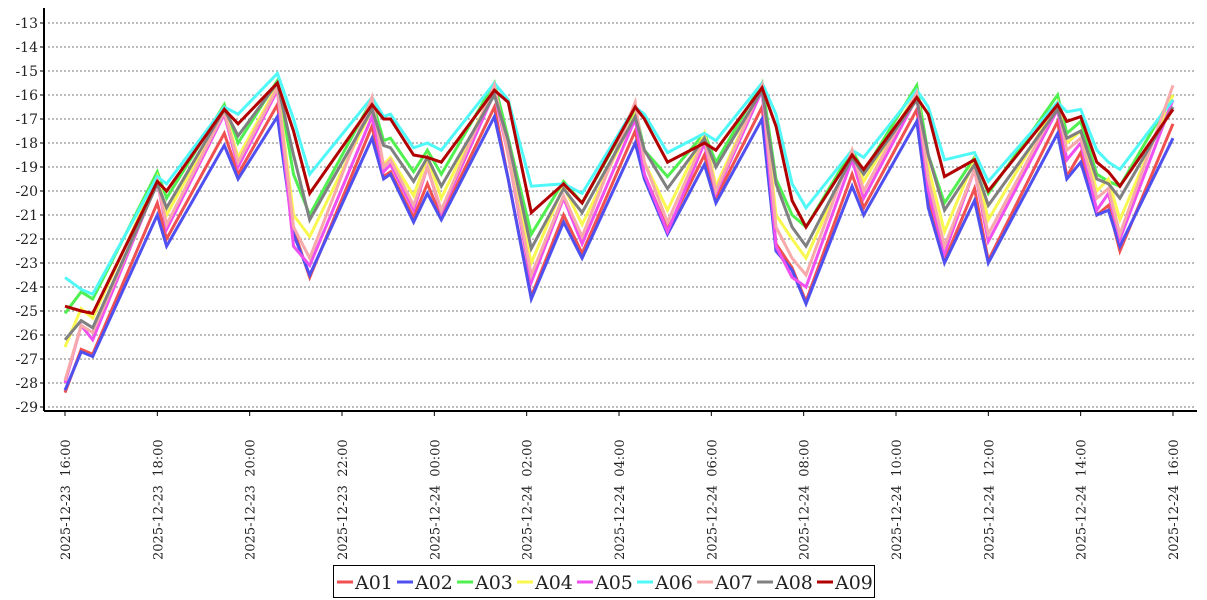  What do you see at coordinates (528, 499) in the screenshot?
I see `x-tick-label: 2025-12-24 02:00` at bounding box center [528, 499].